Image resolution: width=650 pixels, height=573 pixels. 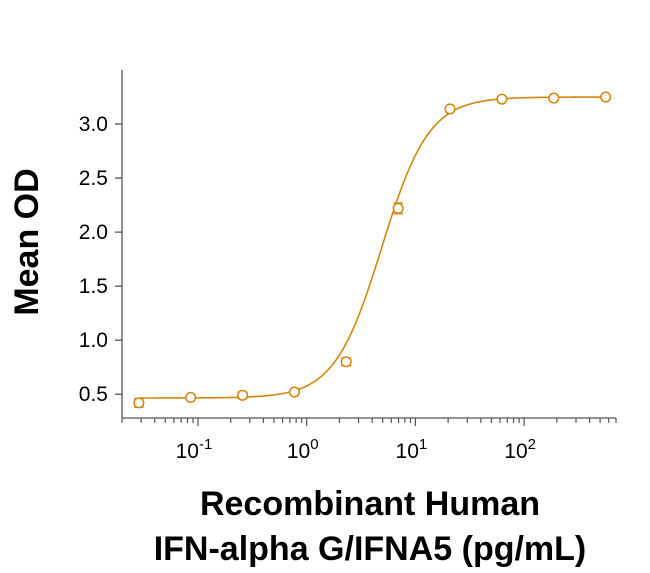 What do you see at coordinates (520, 449) in the screenshot?
I see `x-tick-label: 10²` at bounding box center [520, 449].